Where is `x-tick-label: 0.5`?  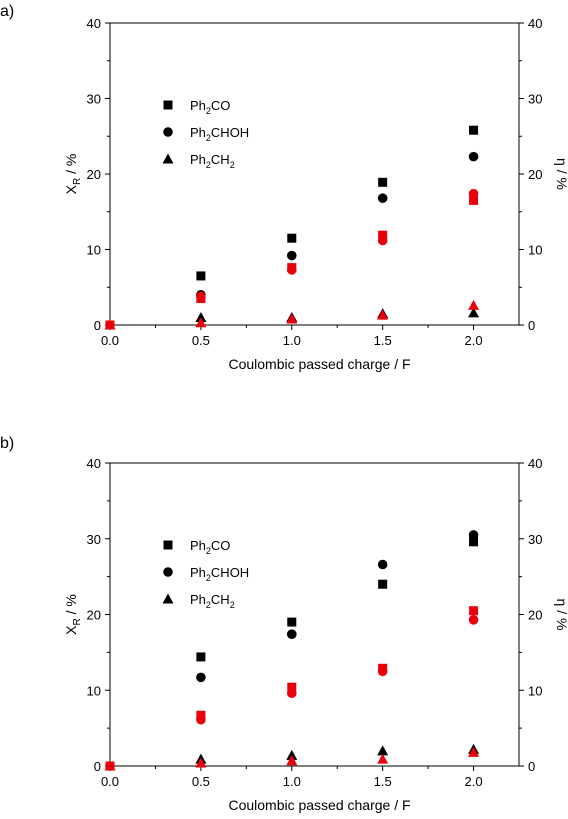
x-tick-label: 0.5 is located at coordinates (201, 781).